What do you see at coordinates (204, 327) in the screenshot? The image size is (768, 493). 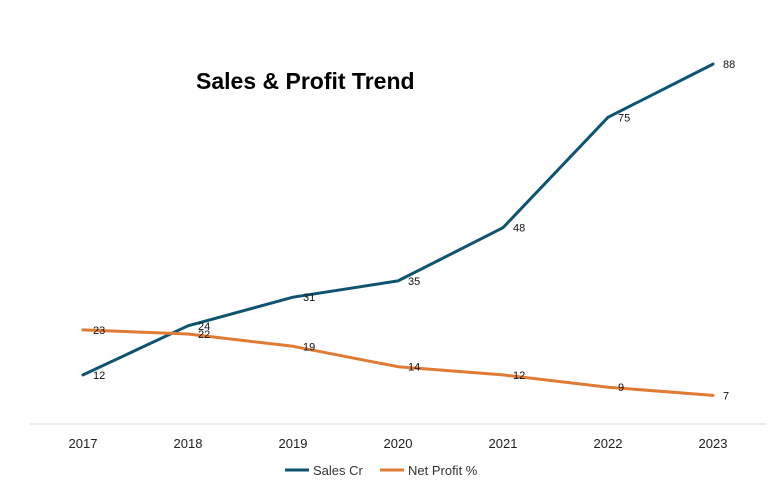 I see `data-label-sales-cr: 24` at bounding box center [204, 327].